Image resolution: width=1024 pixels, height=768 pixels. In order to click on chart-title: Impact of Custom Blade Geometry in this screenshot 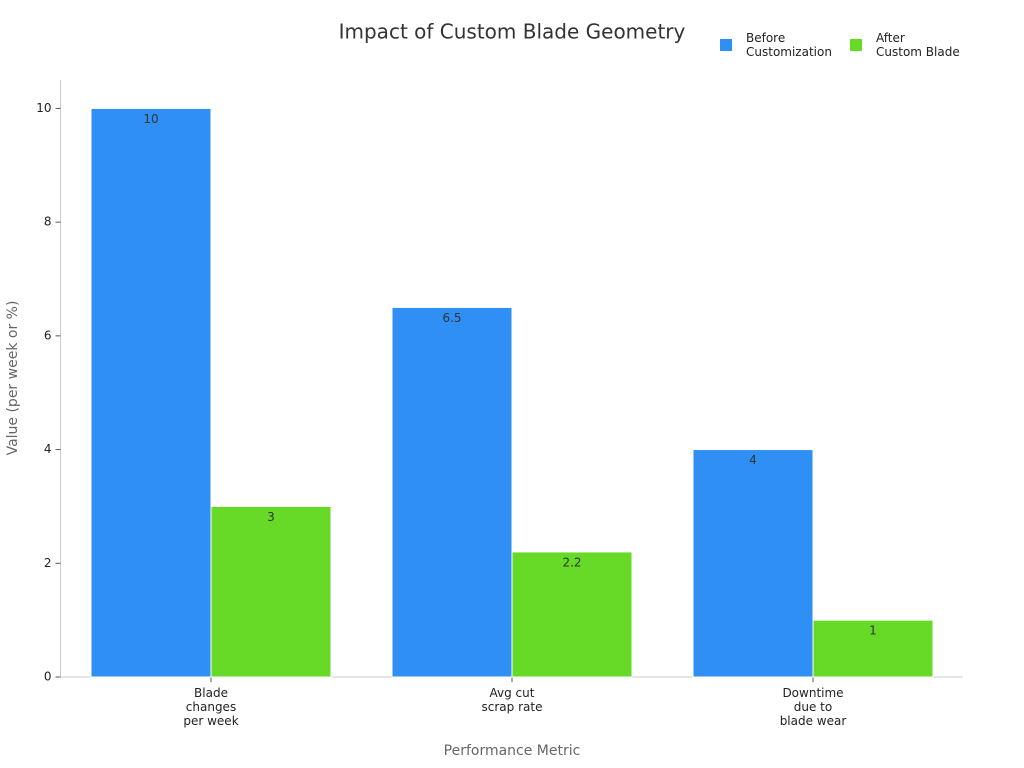, I will do `click(512, 32)`.